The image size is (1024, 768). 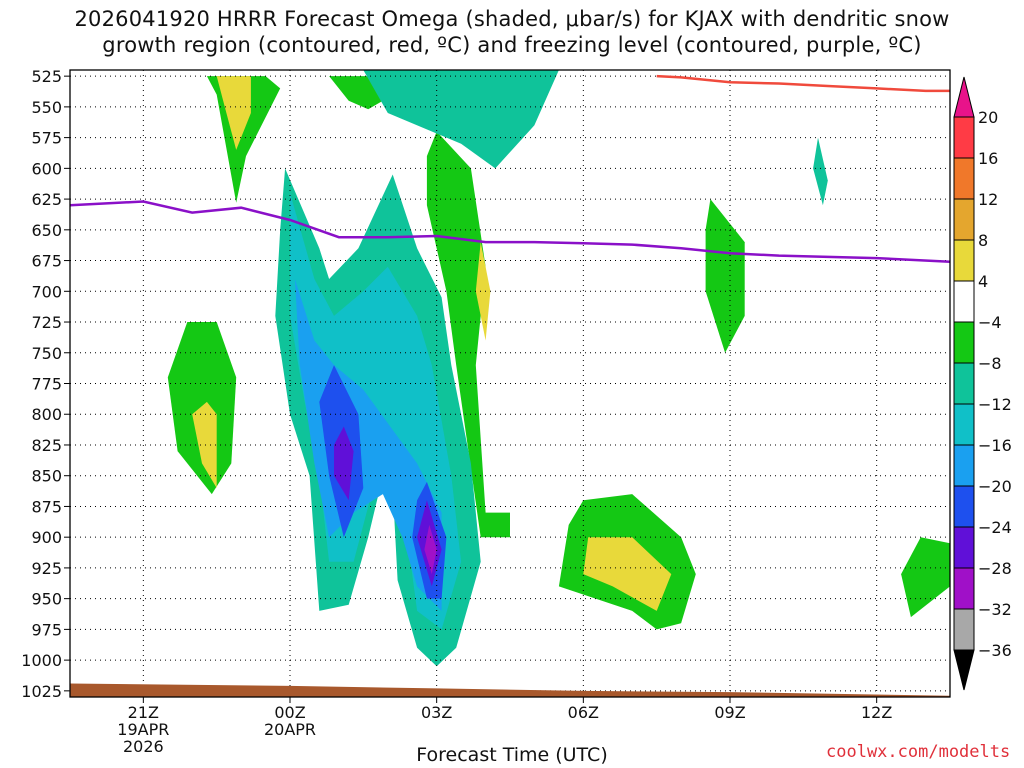 I want to click on x-tick-label-3-1: 20APR, so click(x=290, y=729).